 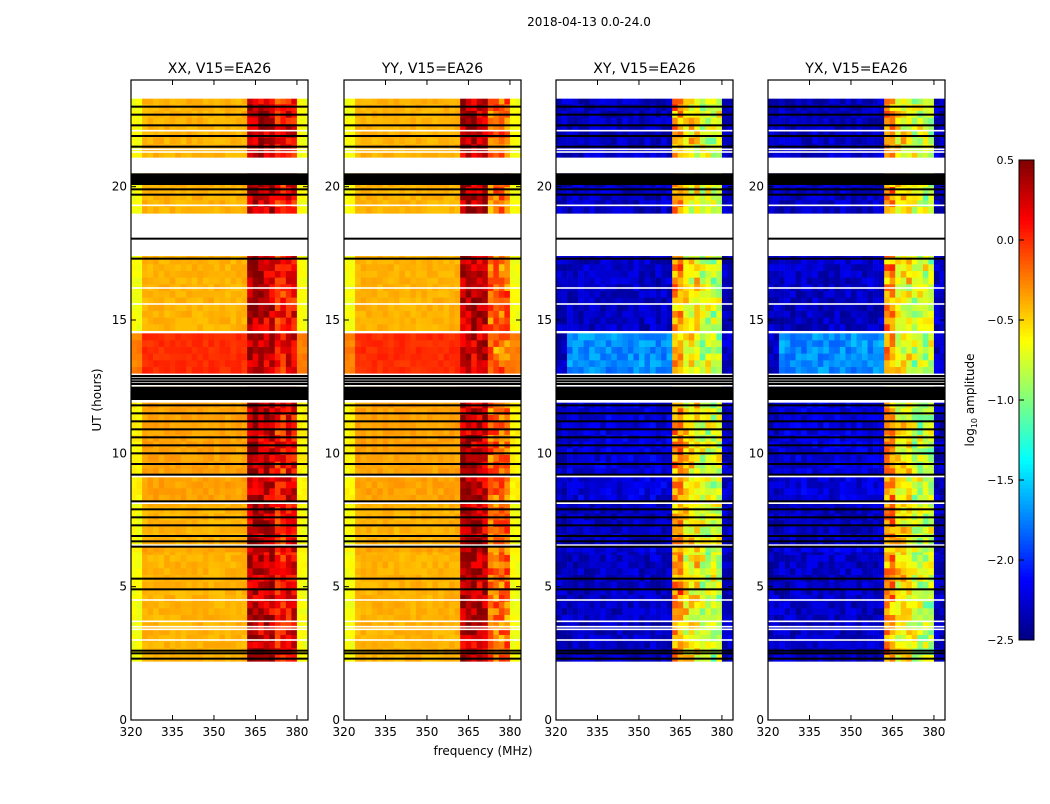 What do you see at coordinates (644, 380) in the screenshot?
I see `heatmap` at bounding box center [644, 380].